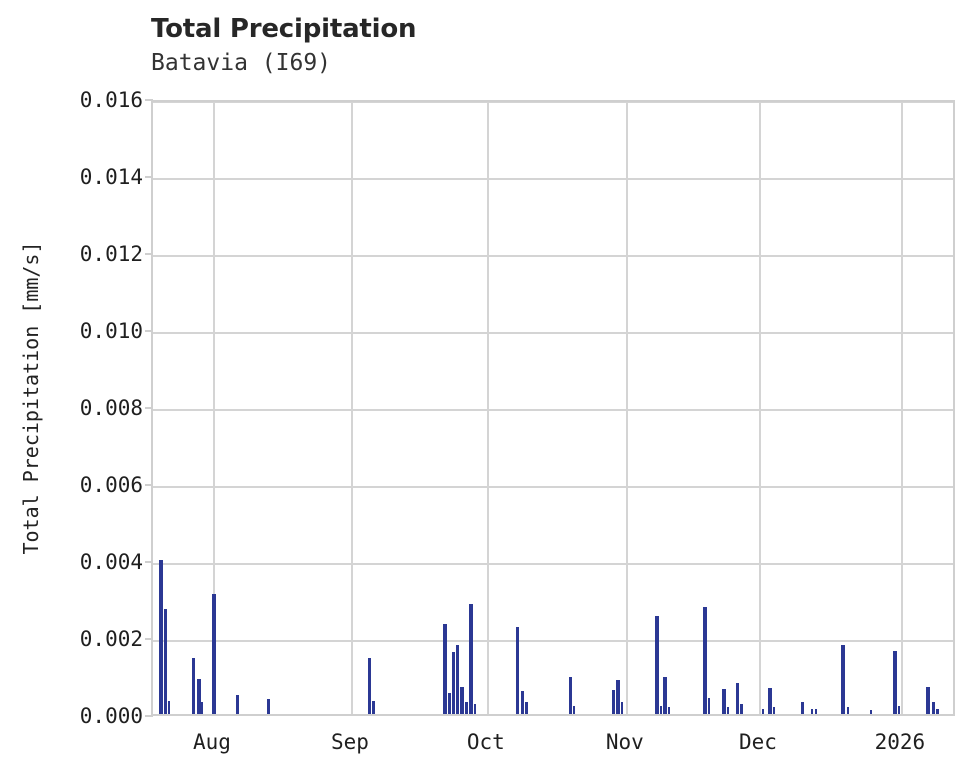 The image size is (980, 780). Describe the element at coordinates (211, 742) in the screenshot. I see `x-axis-tick-label: Aug` at that location.